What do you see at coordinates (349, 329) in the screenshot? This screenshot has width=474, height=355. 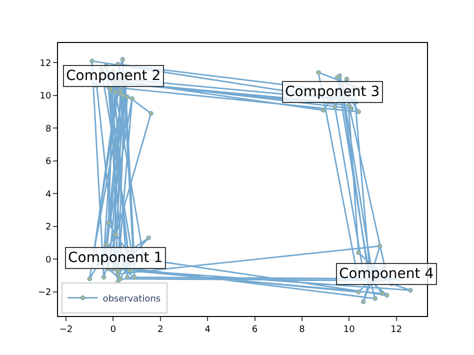 I see `x-tick-label: 10` at bounding box center [349, 329].